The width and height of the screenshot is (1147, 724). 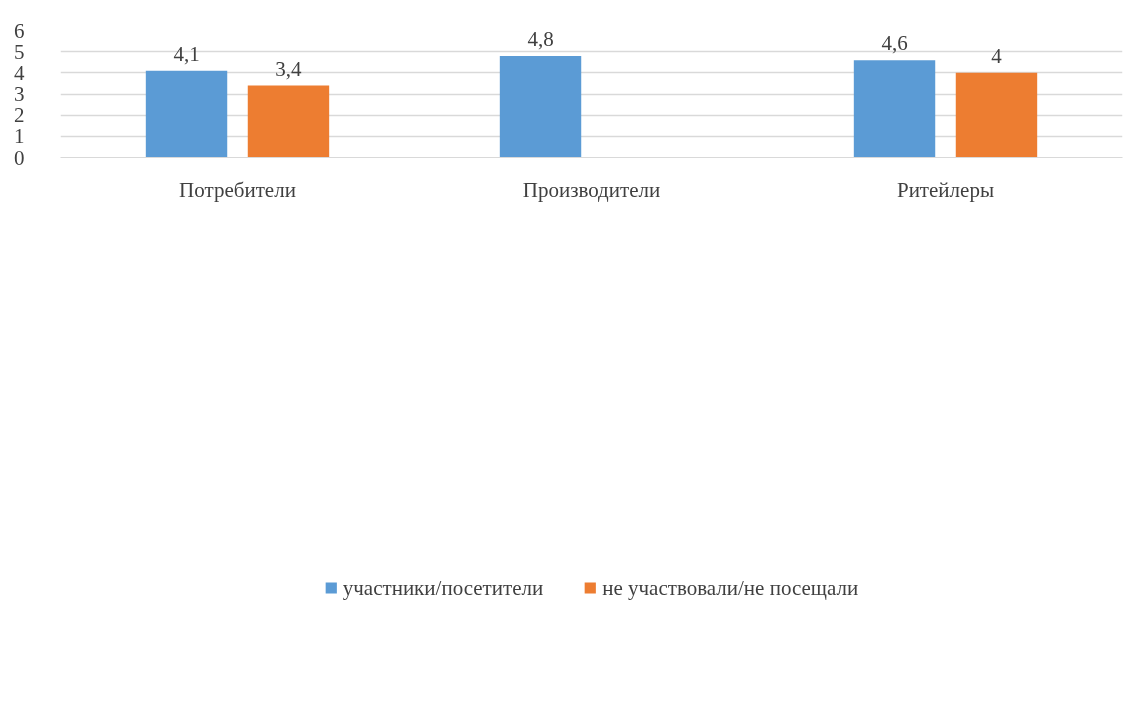 I want to click on data-label: 4, so click(x=997, y=55).